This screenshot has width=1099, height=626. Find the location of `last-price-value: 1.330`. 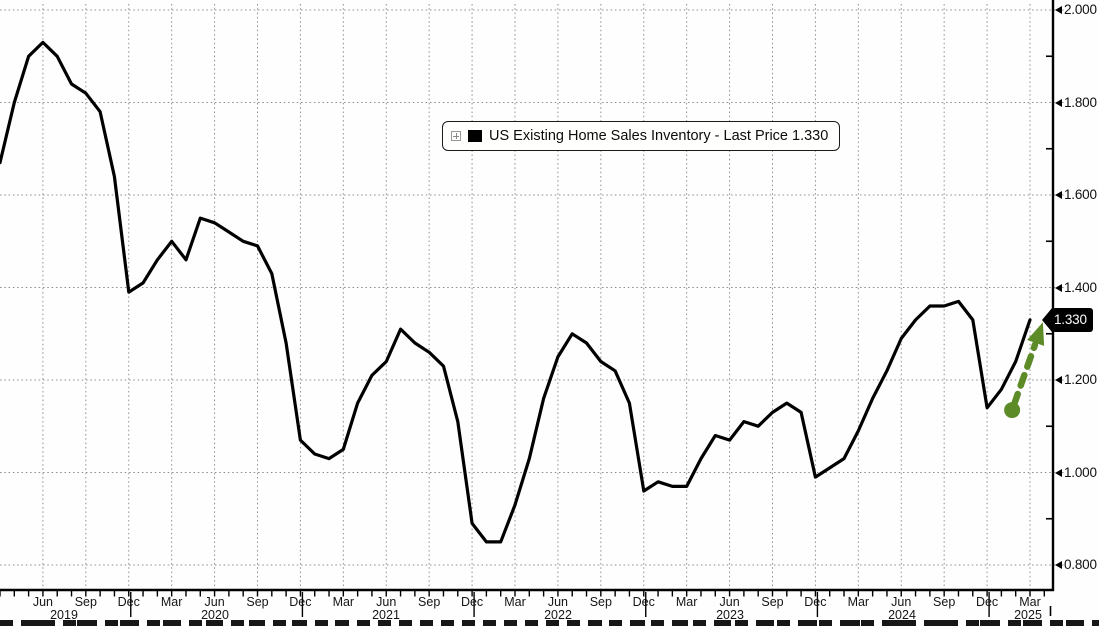

last-price-value: 1.330 is located at coordinates (1072, 320).